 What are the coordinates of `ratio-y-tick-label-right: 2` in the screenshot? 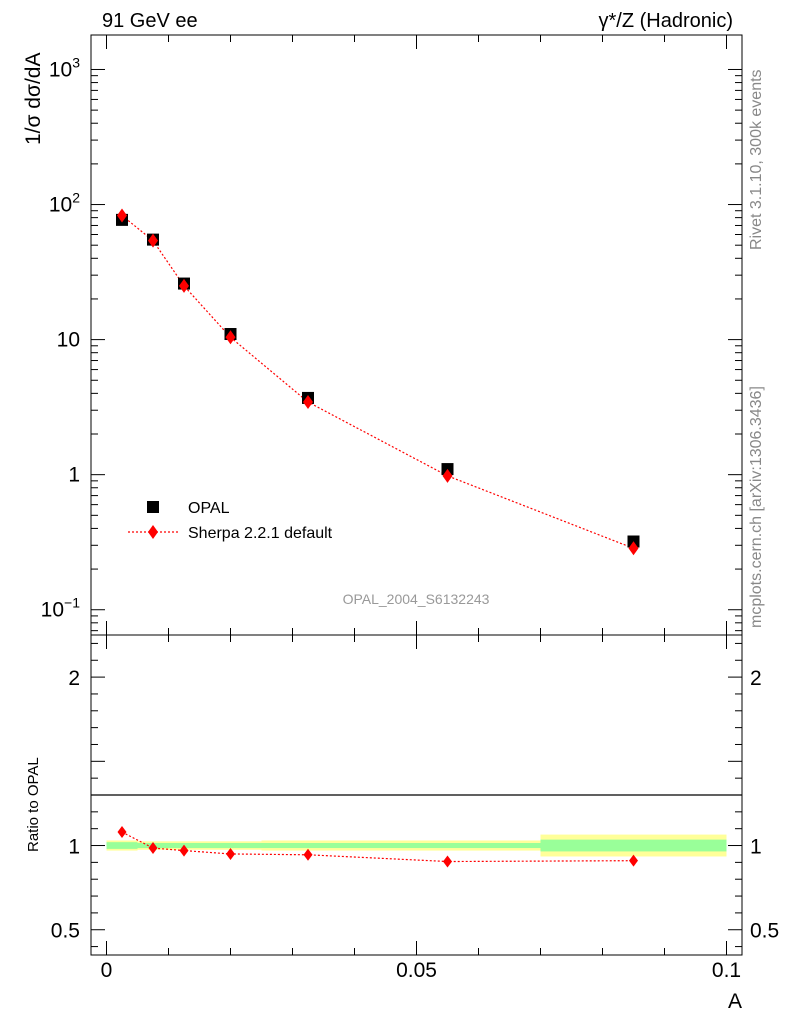 It's located at (756, 678).